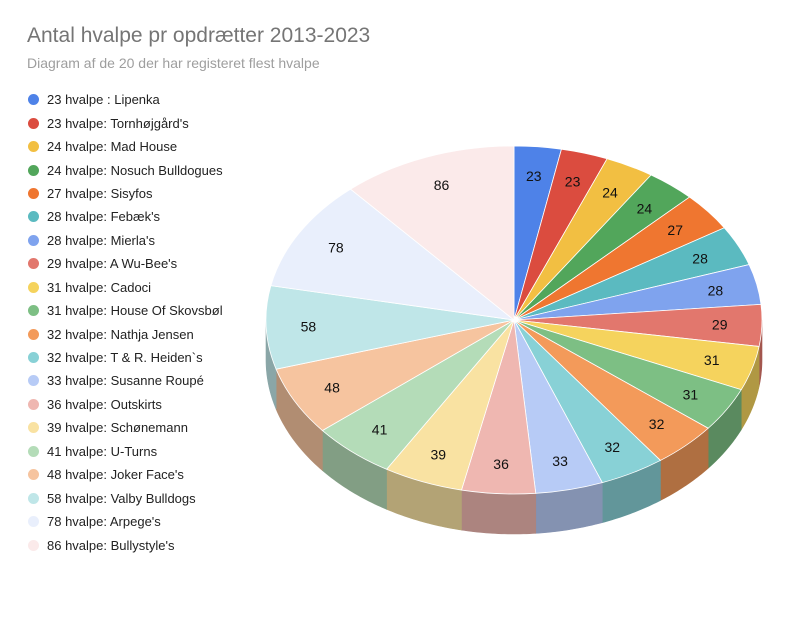 Image resolution: width=800 pixels, height=617 pixels. I want to click on legend-label: 32 hvalpe: T & R. Heiden`s, so click(125, 358).